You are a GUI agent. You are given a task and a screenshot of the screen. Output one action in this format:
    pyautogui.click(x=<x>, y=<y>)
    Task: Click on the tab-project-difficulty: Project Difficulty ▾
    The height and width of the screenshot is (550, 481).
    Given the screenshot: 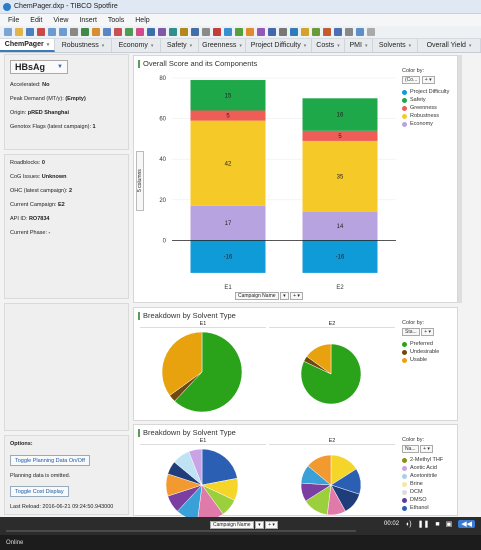 What is the action you would take?
    pyautogui.click(x=279, y=45)
    